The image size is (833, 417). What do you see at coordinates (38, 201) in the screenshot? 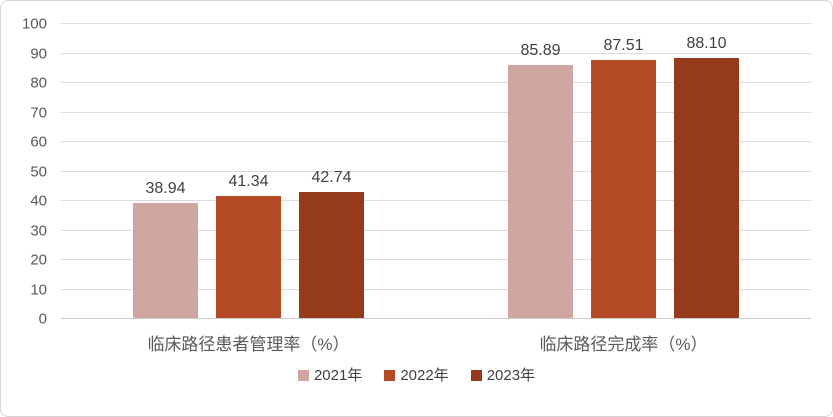
I see `y-axis-tick: 40` at bounding box center [38, 201].